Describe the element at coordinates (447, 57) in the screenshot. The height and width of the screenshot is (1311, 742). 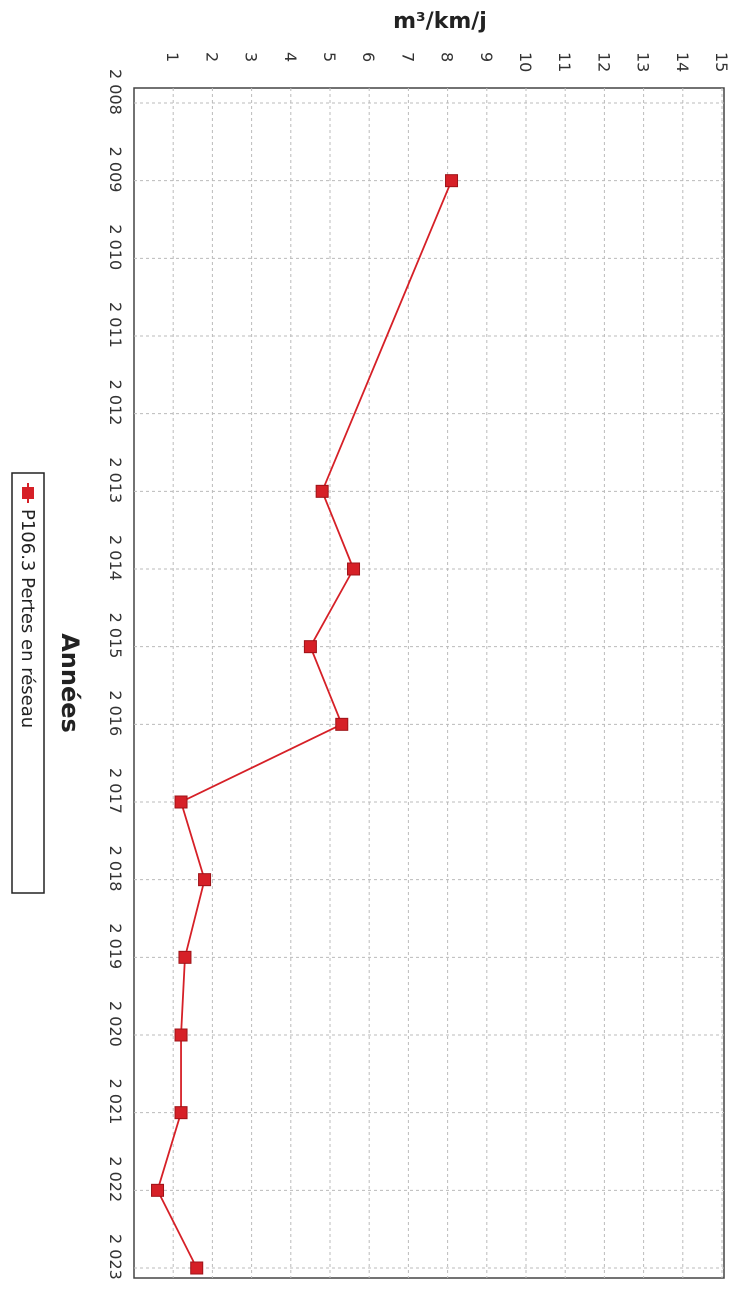
I see `y-tick-label: 8` at that location.